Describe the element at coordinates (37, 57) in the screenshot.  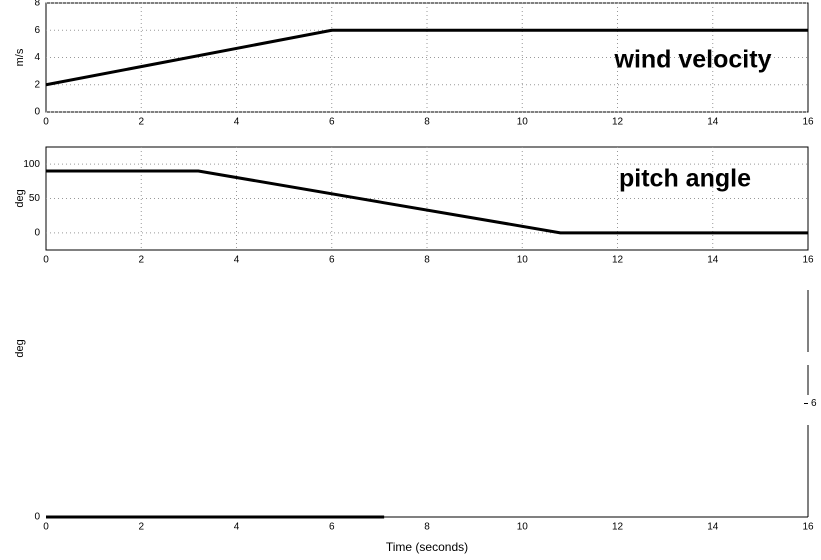
I see `y-tick-label: 4` at that location.